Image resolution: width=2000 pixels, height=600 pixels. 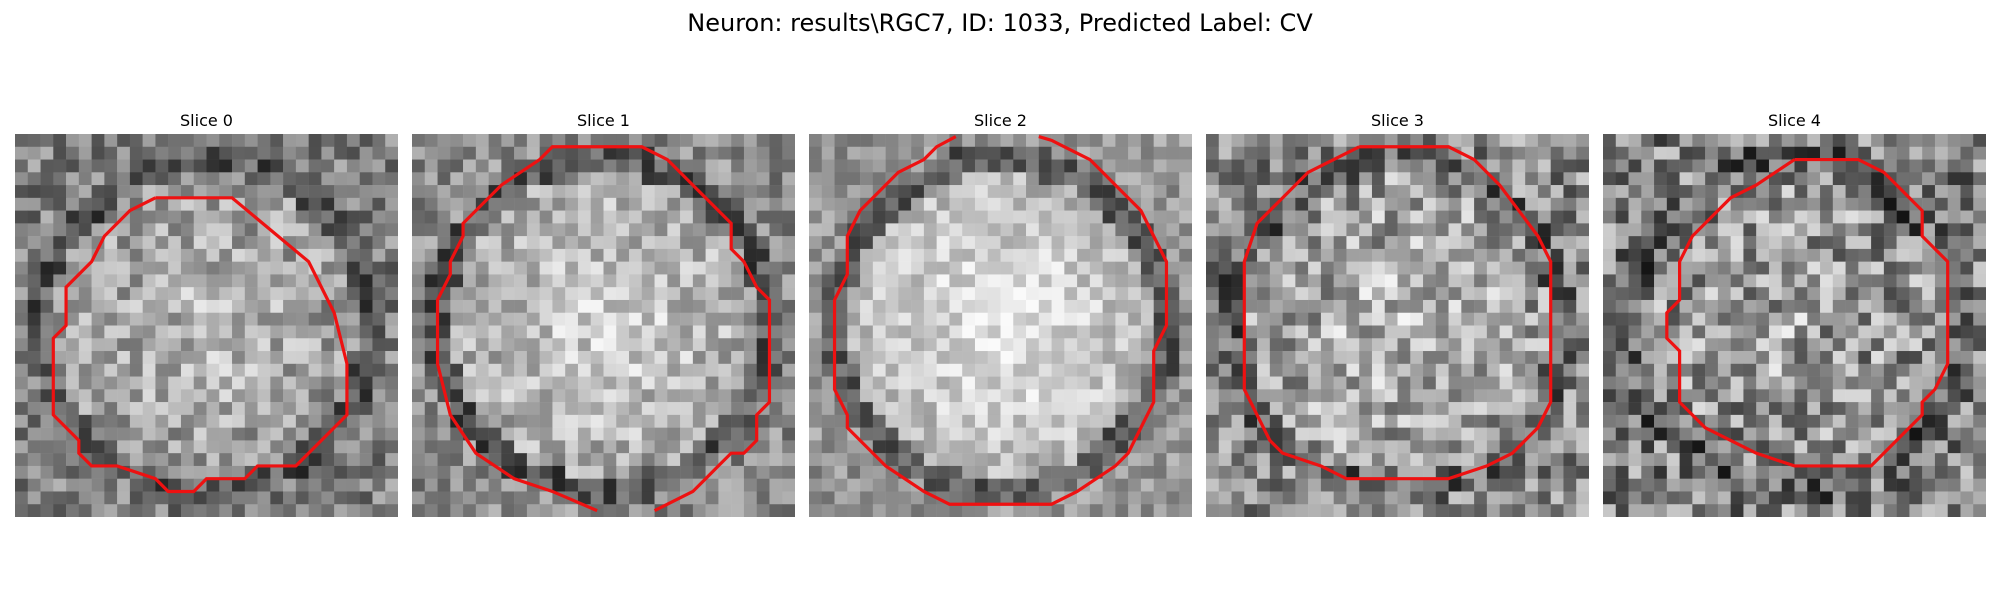 What do you see at coordinates (1397, 312) in the screenshot?
I see `slice-panel-3: Slice 3` at bounding box center [1397, 312].